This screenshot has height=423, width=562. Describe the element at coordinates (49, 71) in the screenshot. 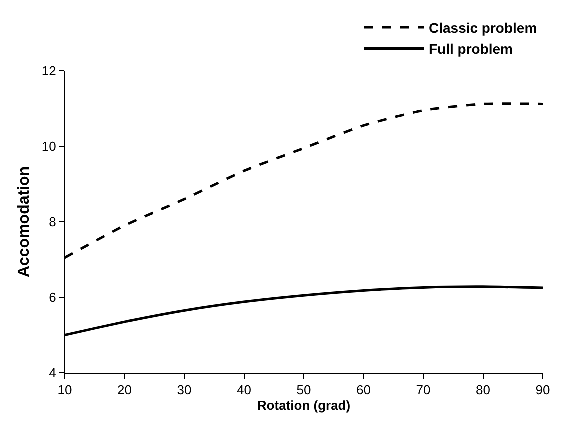

I see `y-tick-label: 12` at that location.